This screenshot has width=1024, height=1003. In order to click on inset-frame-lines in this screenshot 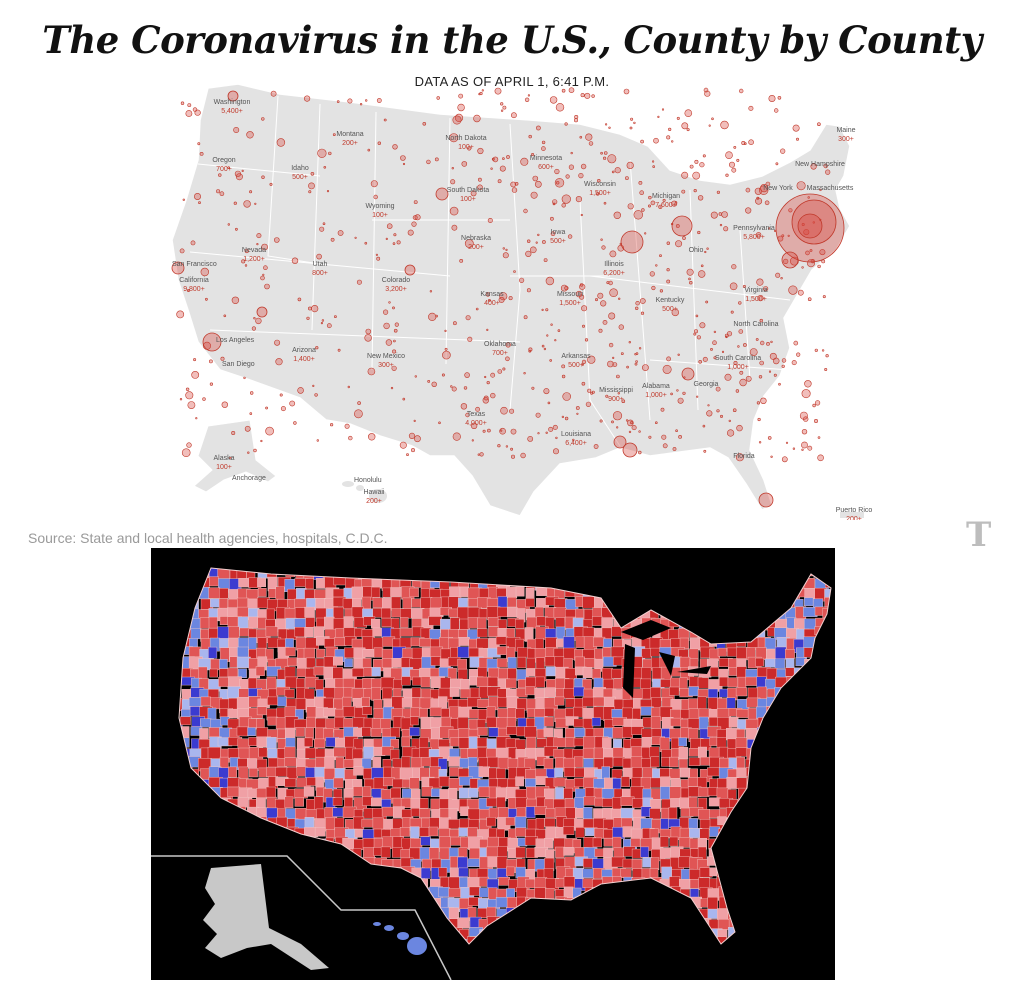, I will do `click(301, 917)`.